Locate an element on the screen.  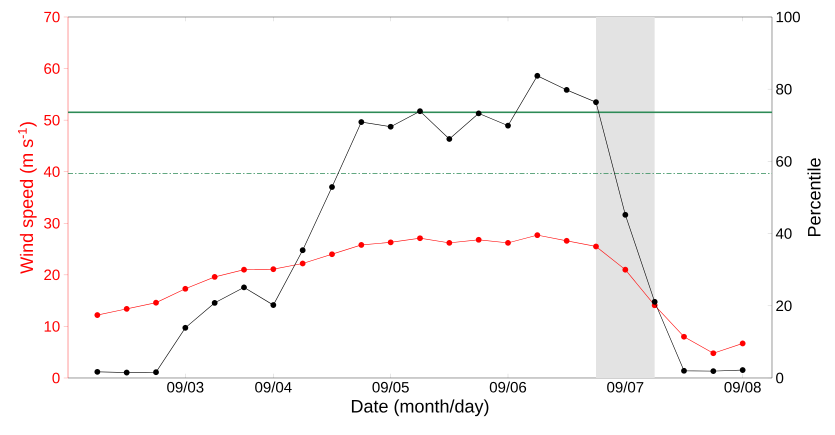
x-tick-label: 09/06 is located at coordinates (508, 387).